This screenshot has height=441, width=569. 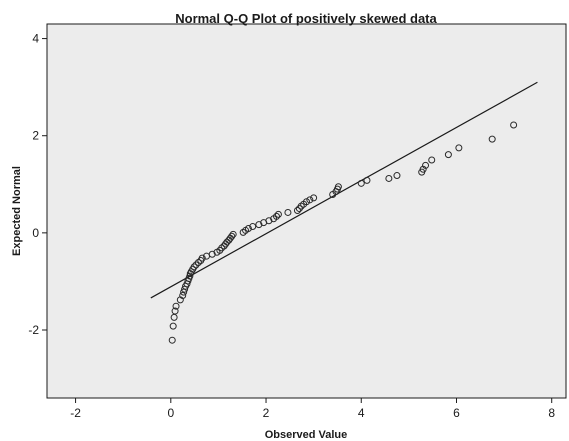 I want to click on x-tick-label: 2, so click(x=266, y=413).